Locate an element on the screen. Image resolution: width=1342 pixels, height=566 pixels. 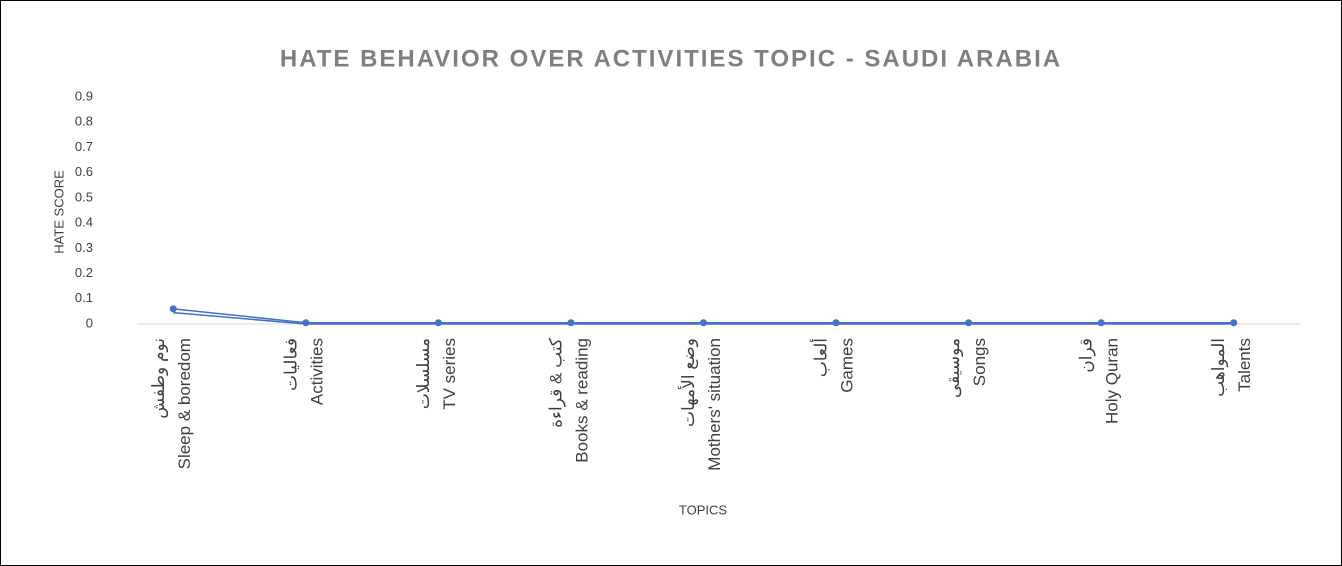
y-tick-label: 0.7 is located at coordinates (84, 146).